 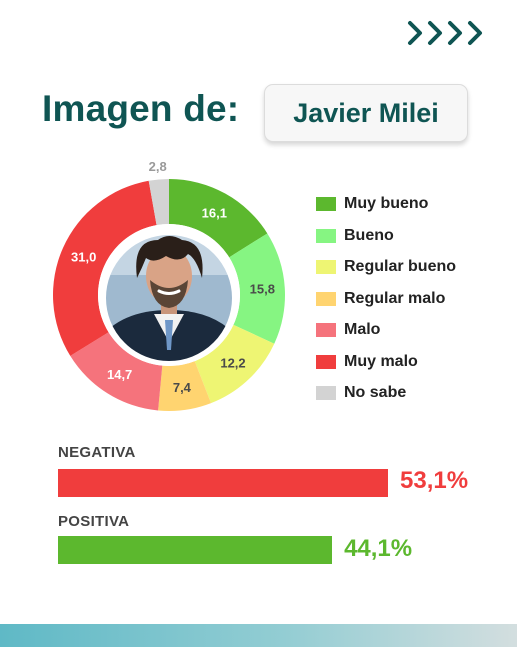 I want to click on legend-label: Muy malo, so click(x=381, y=361).